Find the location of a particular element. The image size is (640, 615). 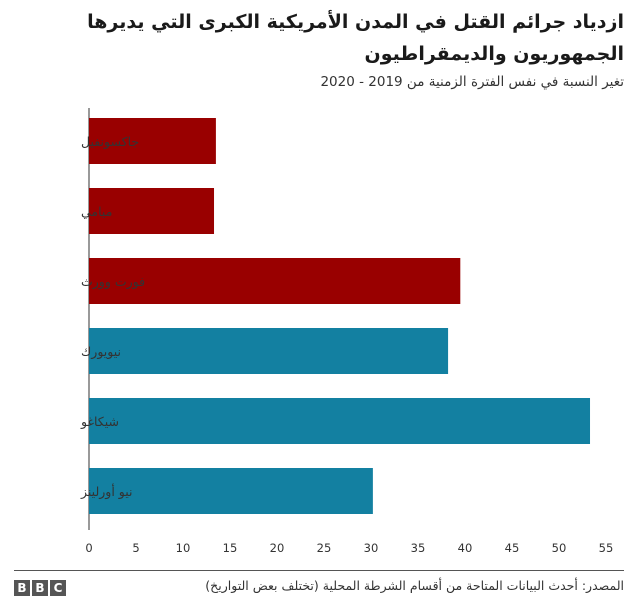

x-tick-label: 30 is located at coordinates (371, 548).